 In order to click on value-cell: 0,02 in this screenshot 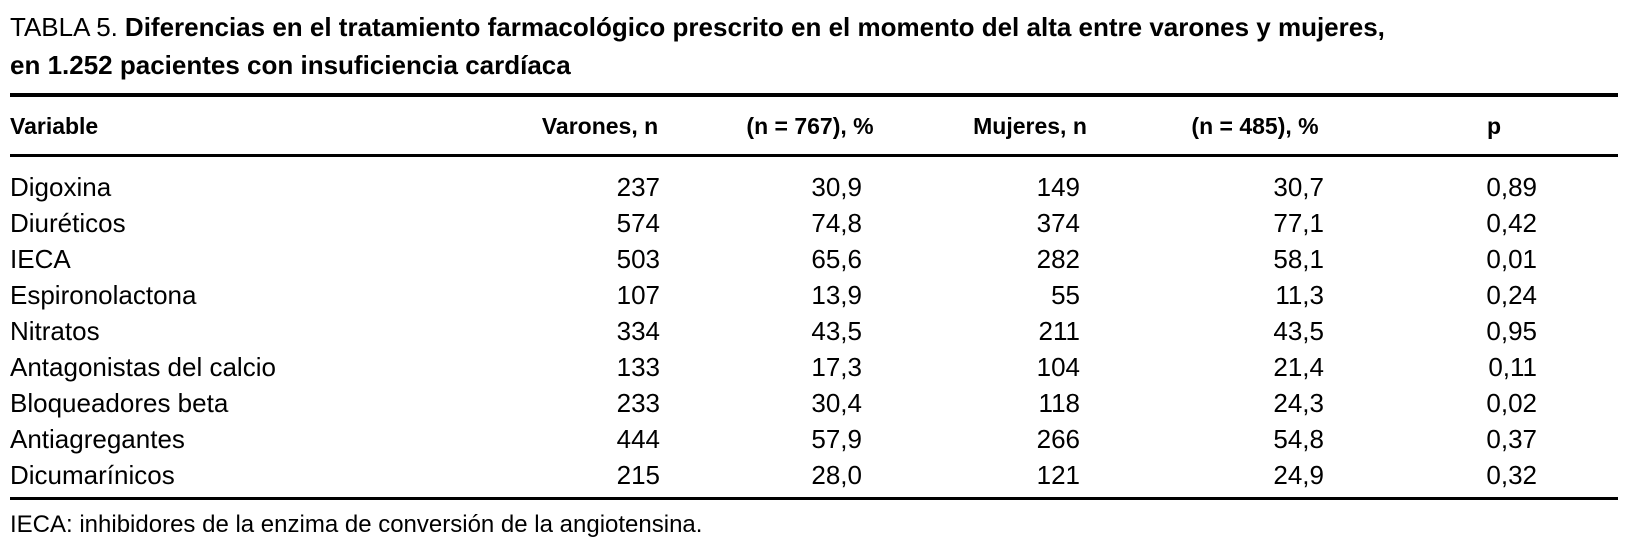, I will do `click(1511, 402)`.